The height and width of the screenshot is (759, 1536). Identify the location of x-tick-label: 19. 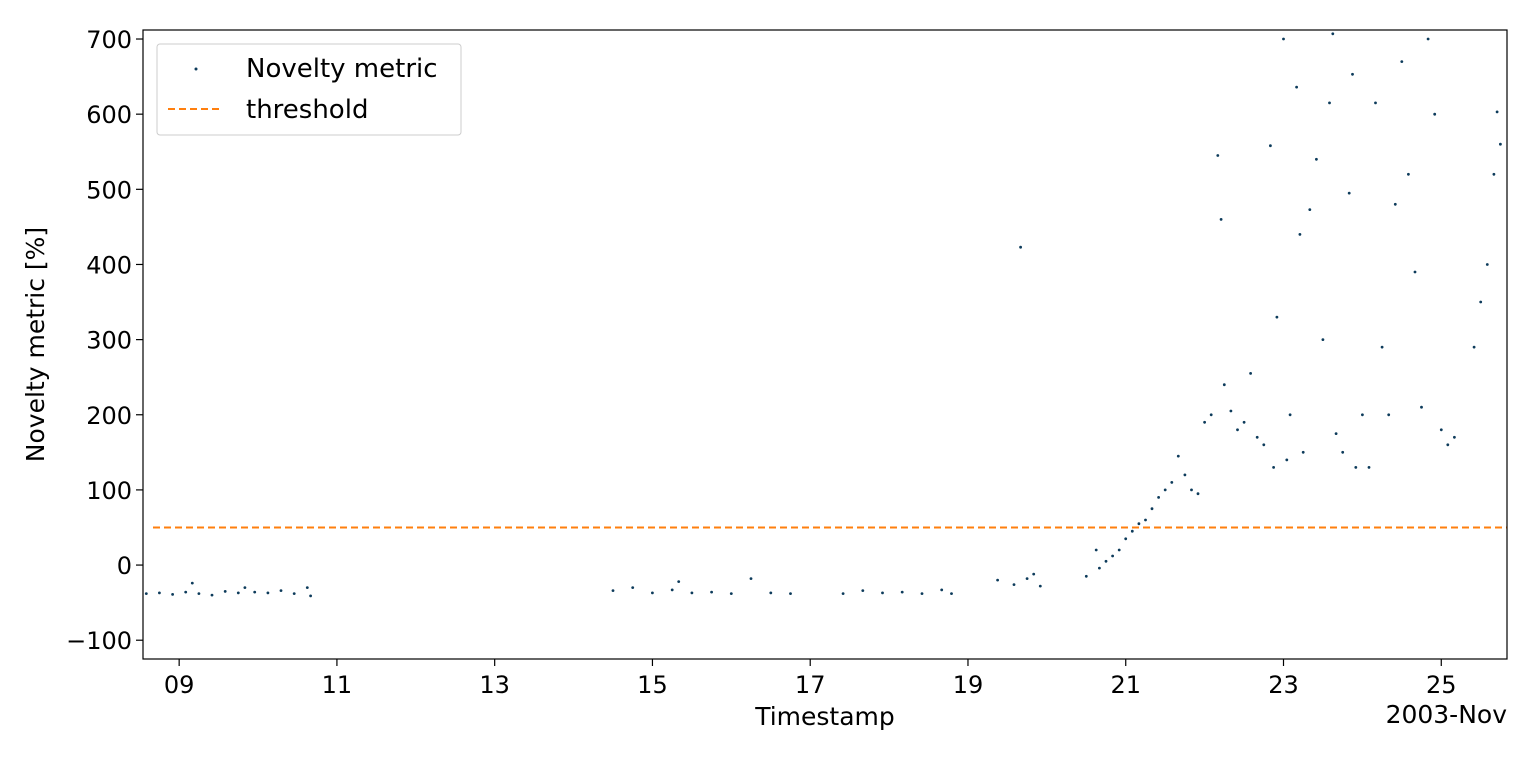
(968, 685).